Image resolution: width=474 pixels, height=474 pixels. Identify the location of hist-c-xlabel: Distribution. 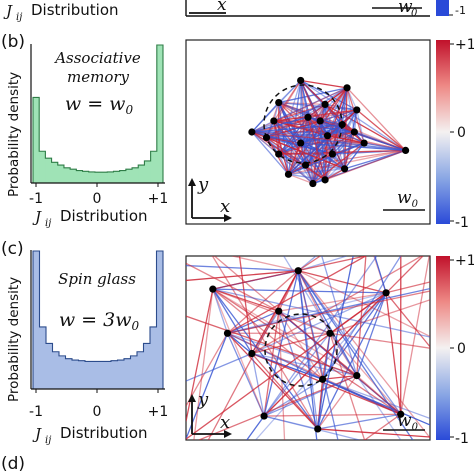
(104, 433).